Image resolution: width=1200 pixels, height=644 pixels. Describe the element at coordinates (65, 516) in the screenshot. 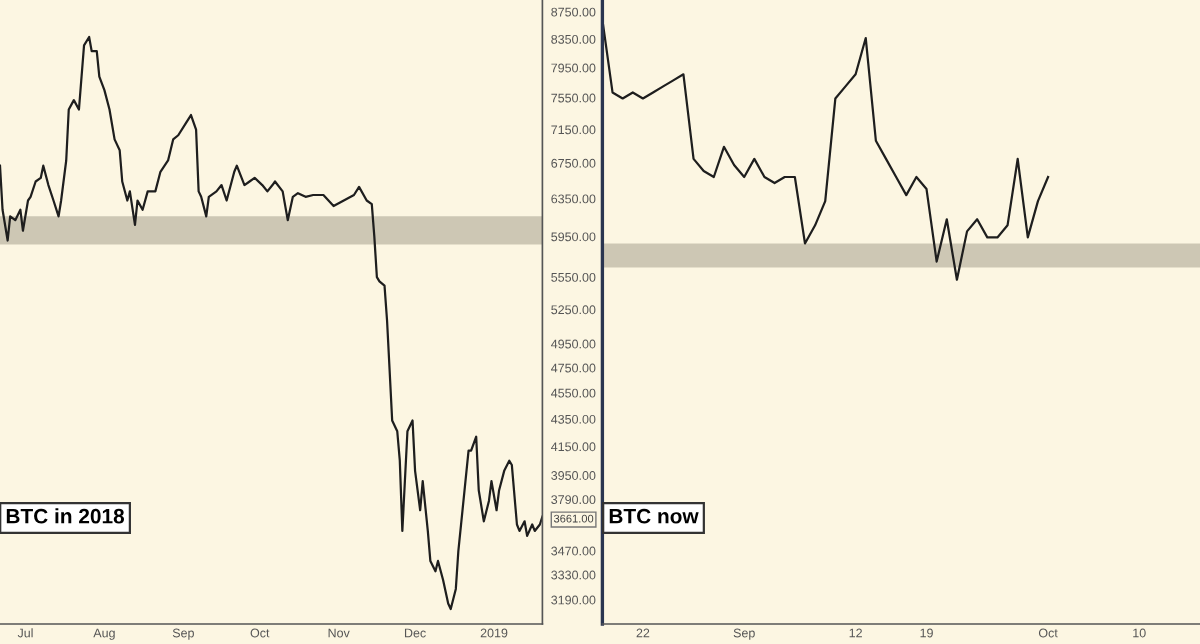

I see `annotation: BTC in 2018` at that location.